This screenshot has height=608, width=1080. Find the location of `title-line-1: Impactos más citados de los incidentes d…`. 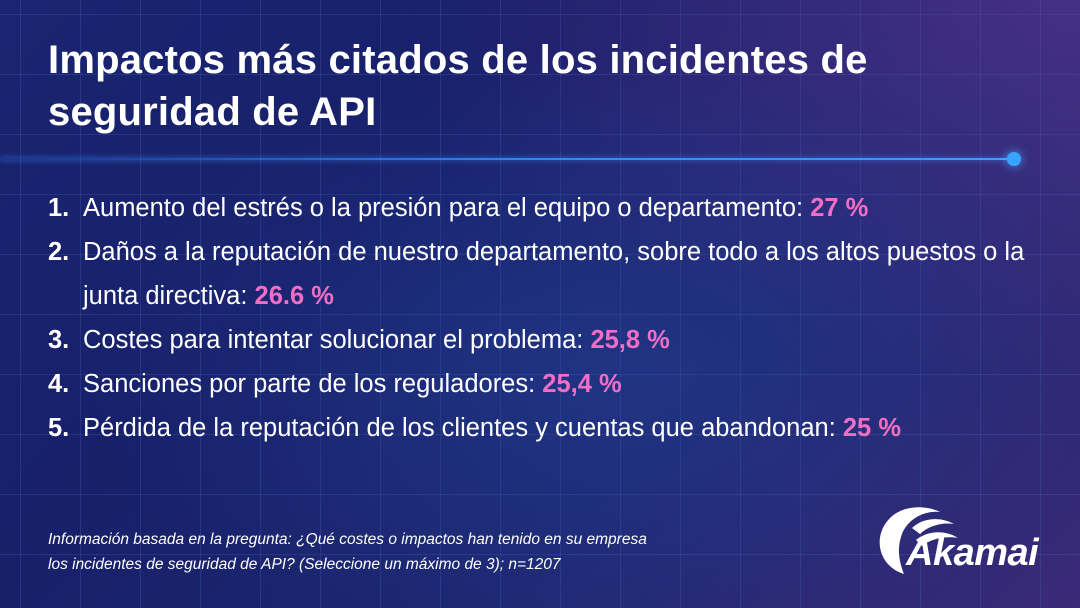

title-line-1: Impactos más citados de los incidentes d… is located at coordinates (458, 60).